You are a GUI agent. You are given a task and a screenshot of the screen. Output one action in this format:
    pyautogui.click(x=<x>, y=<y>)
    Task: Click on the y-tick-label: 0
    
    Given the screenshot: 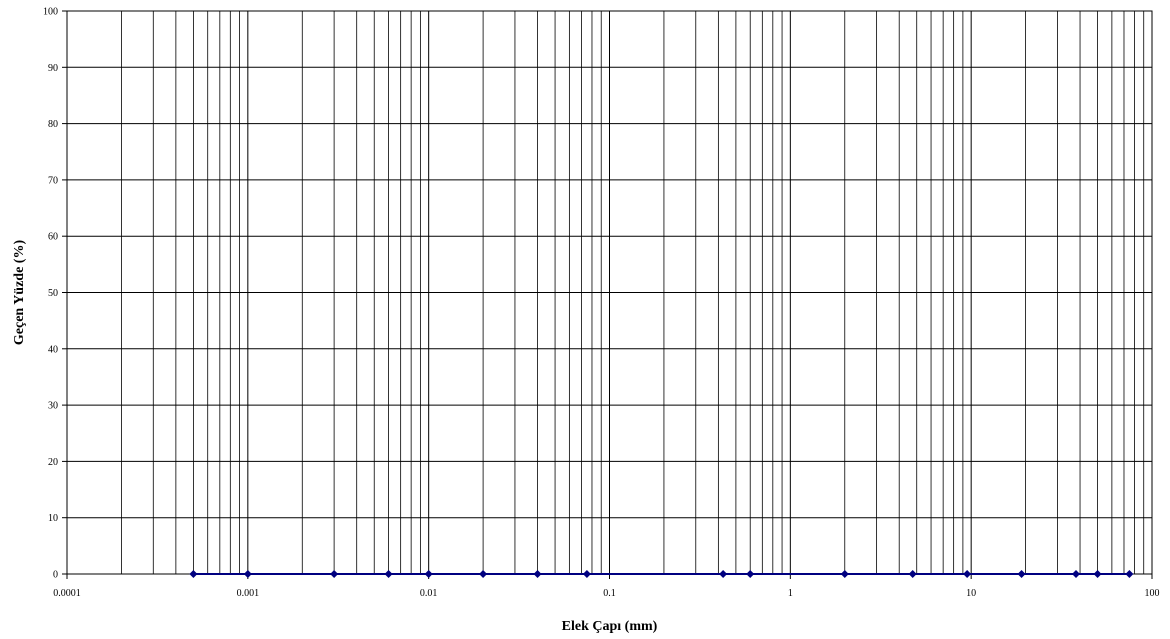 What is the action you would take?
    pyautogui.click(x=55, y=575)
    